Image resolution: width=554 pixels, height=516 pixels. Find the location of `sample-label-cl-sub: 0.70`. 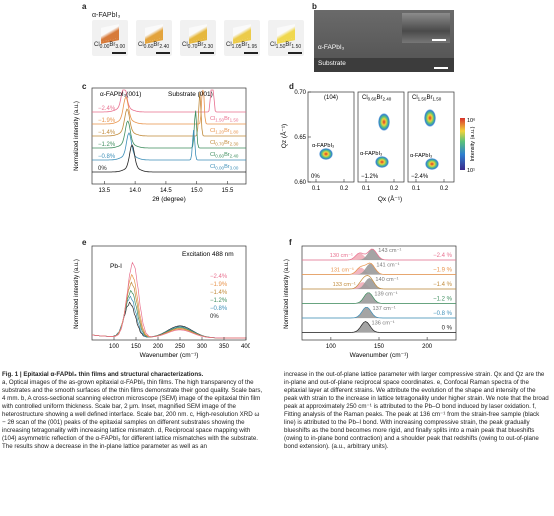

sample-label-cl-sub: 0.70 is located at coordinates (192, 47).